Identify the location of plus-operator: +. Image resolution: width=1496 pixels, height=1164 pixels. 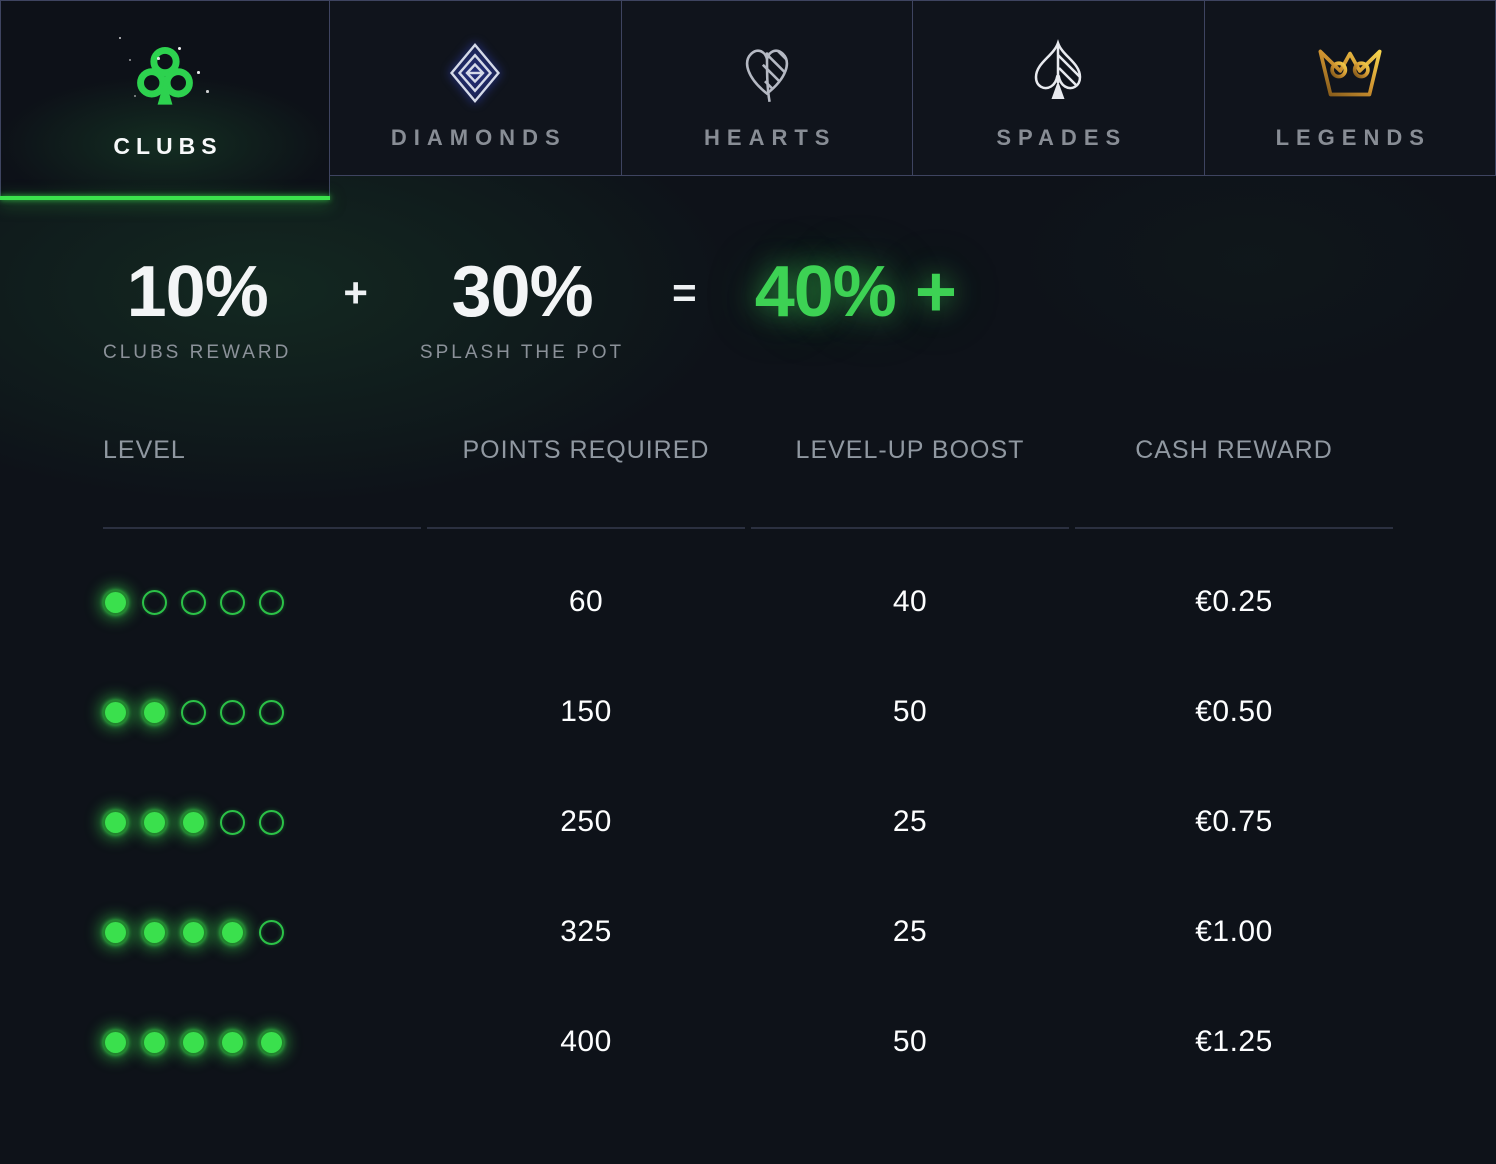
(355, 292).